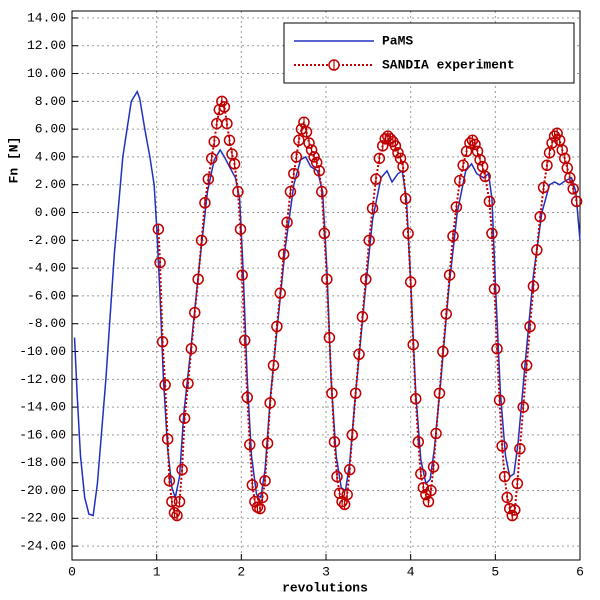  What do you see at coordinates (495, 571) in the screenshot?
I see `x-tick-label: 5` at bounding box center [495, 571].